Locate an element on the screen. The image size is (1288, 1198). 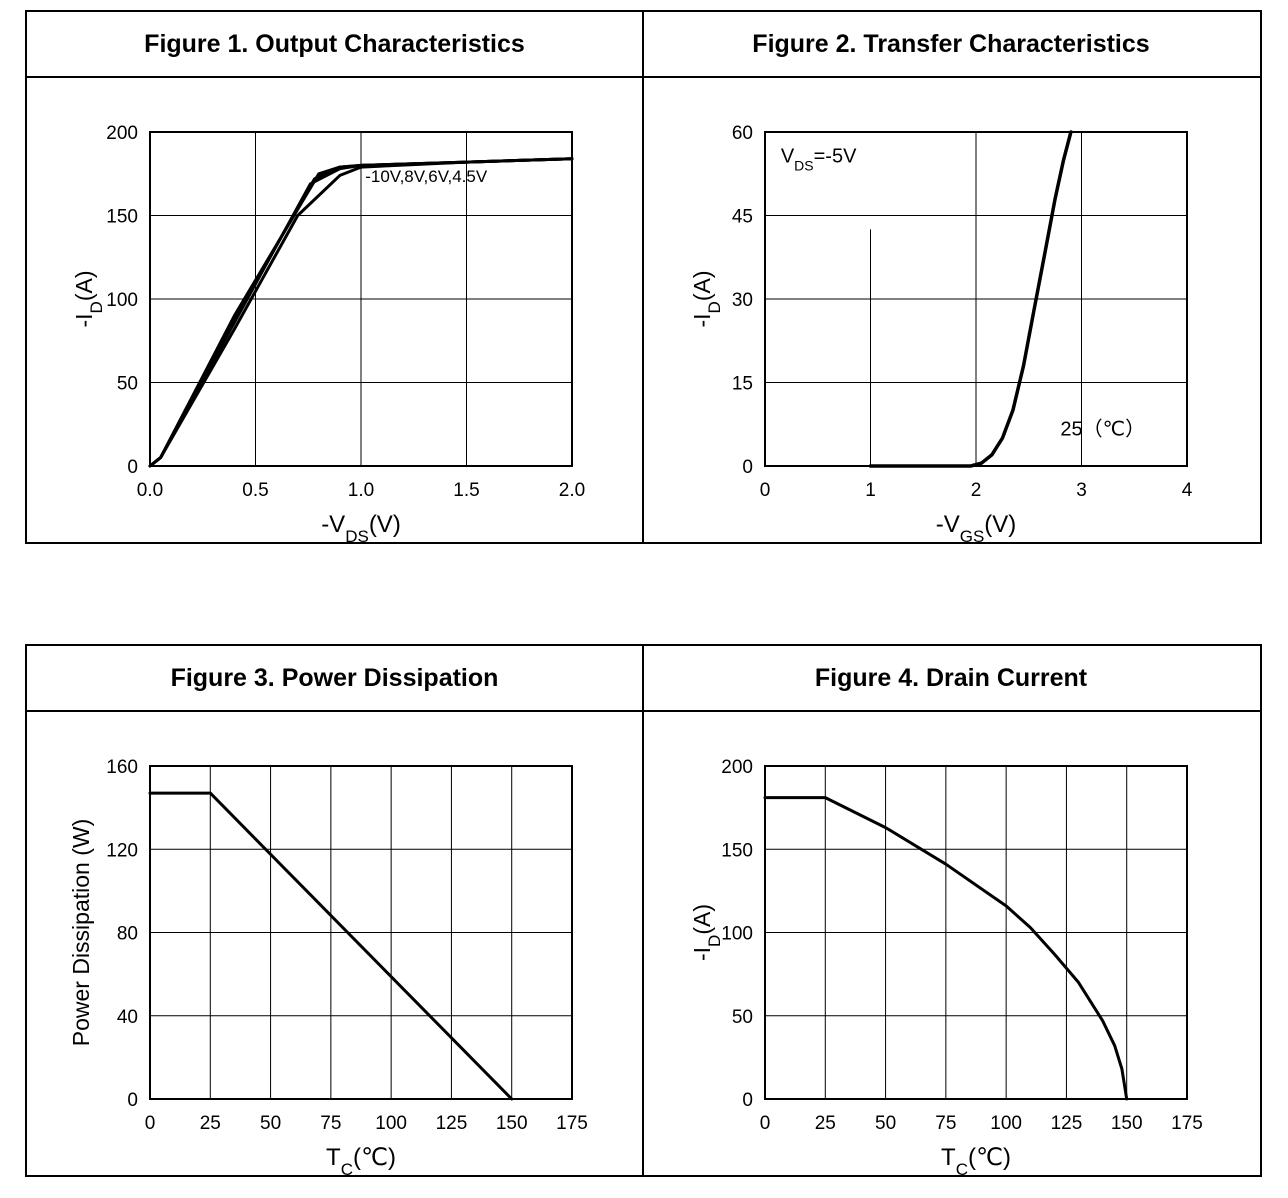
y-axis-title: Power Dissipation (W) is located at coordinates (81, 933).